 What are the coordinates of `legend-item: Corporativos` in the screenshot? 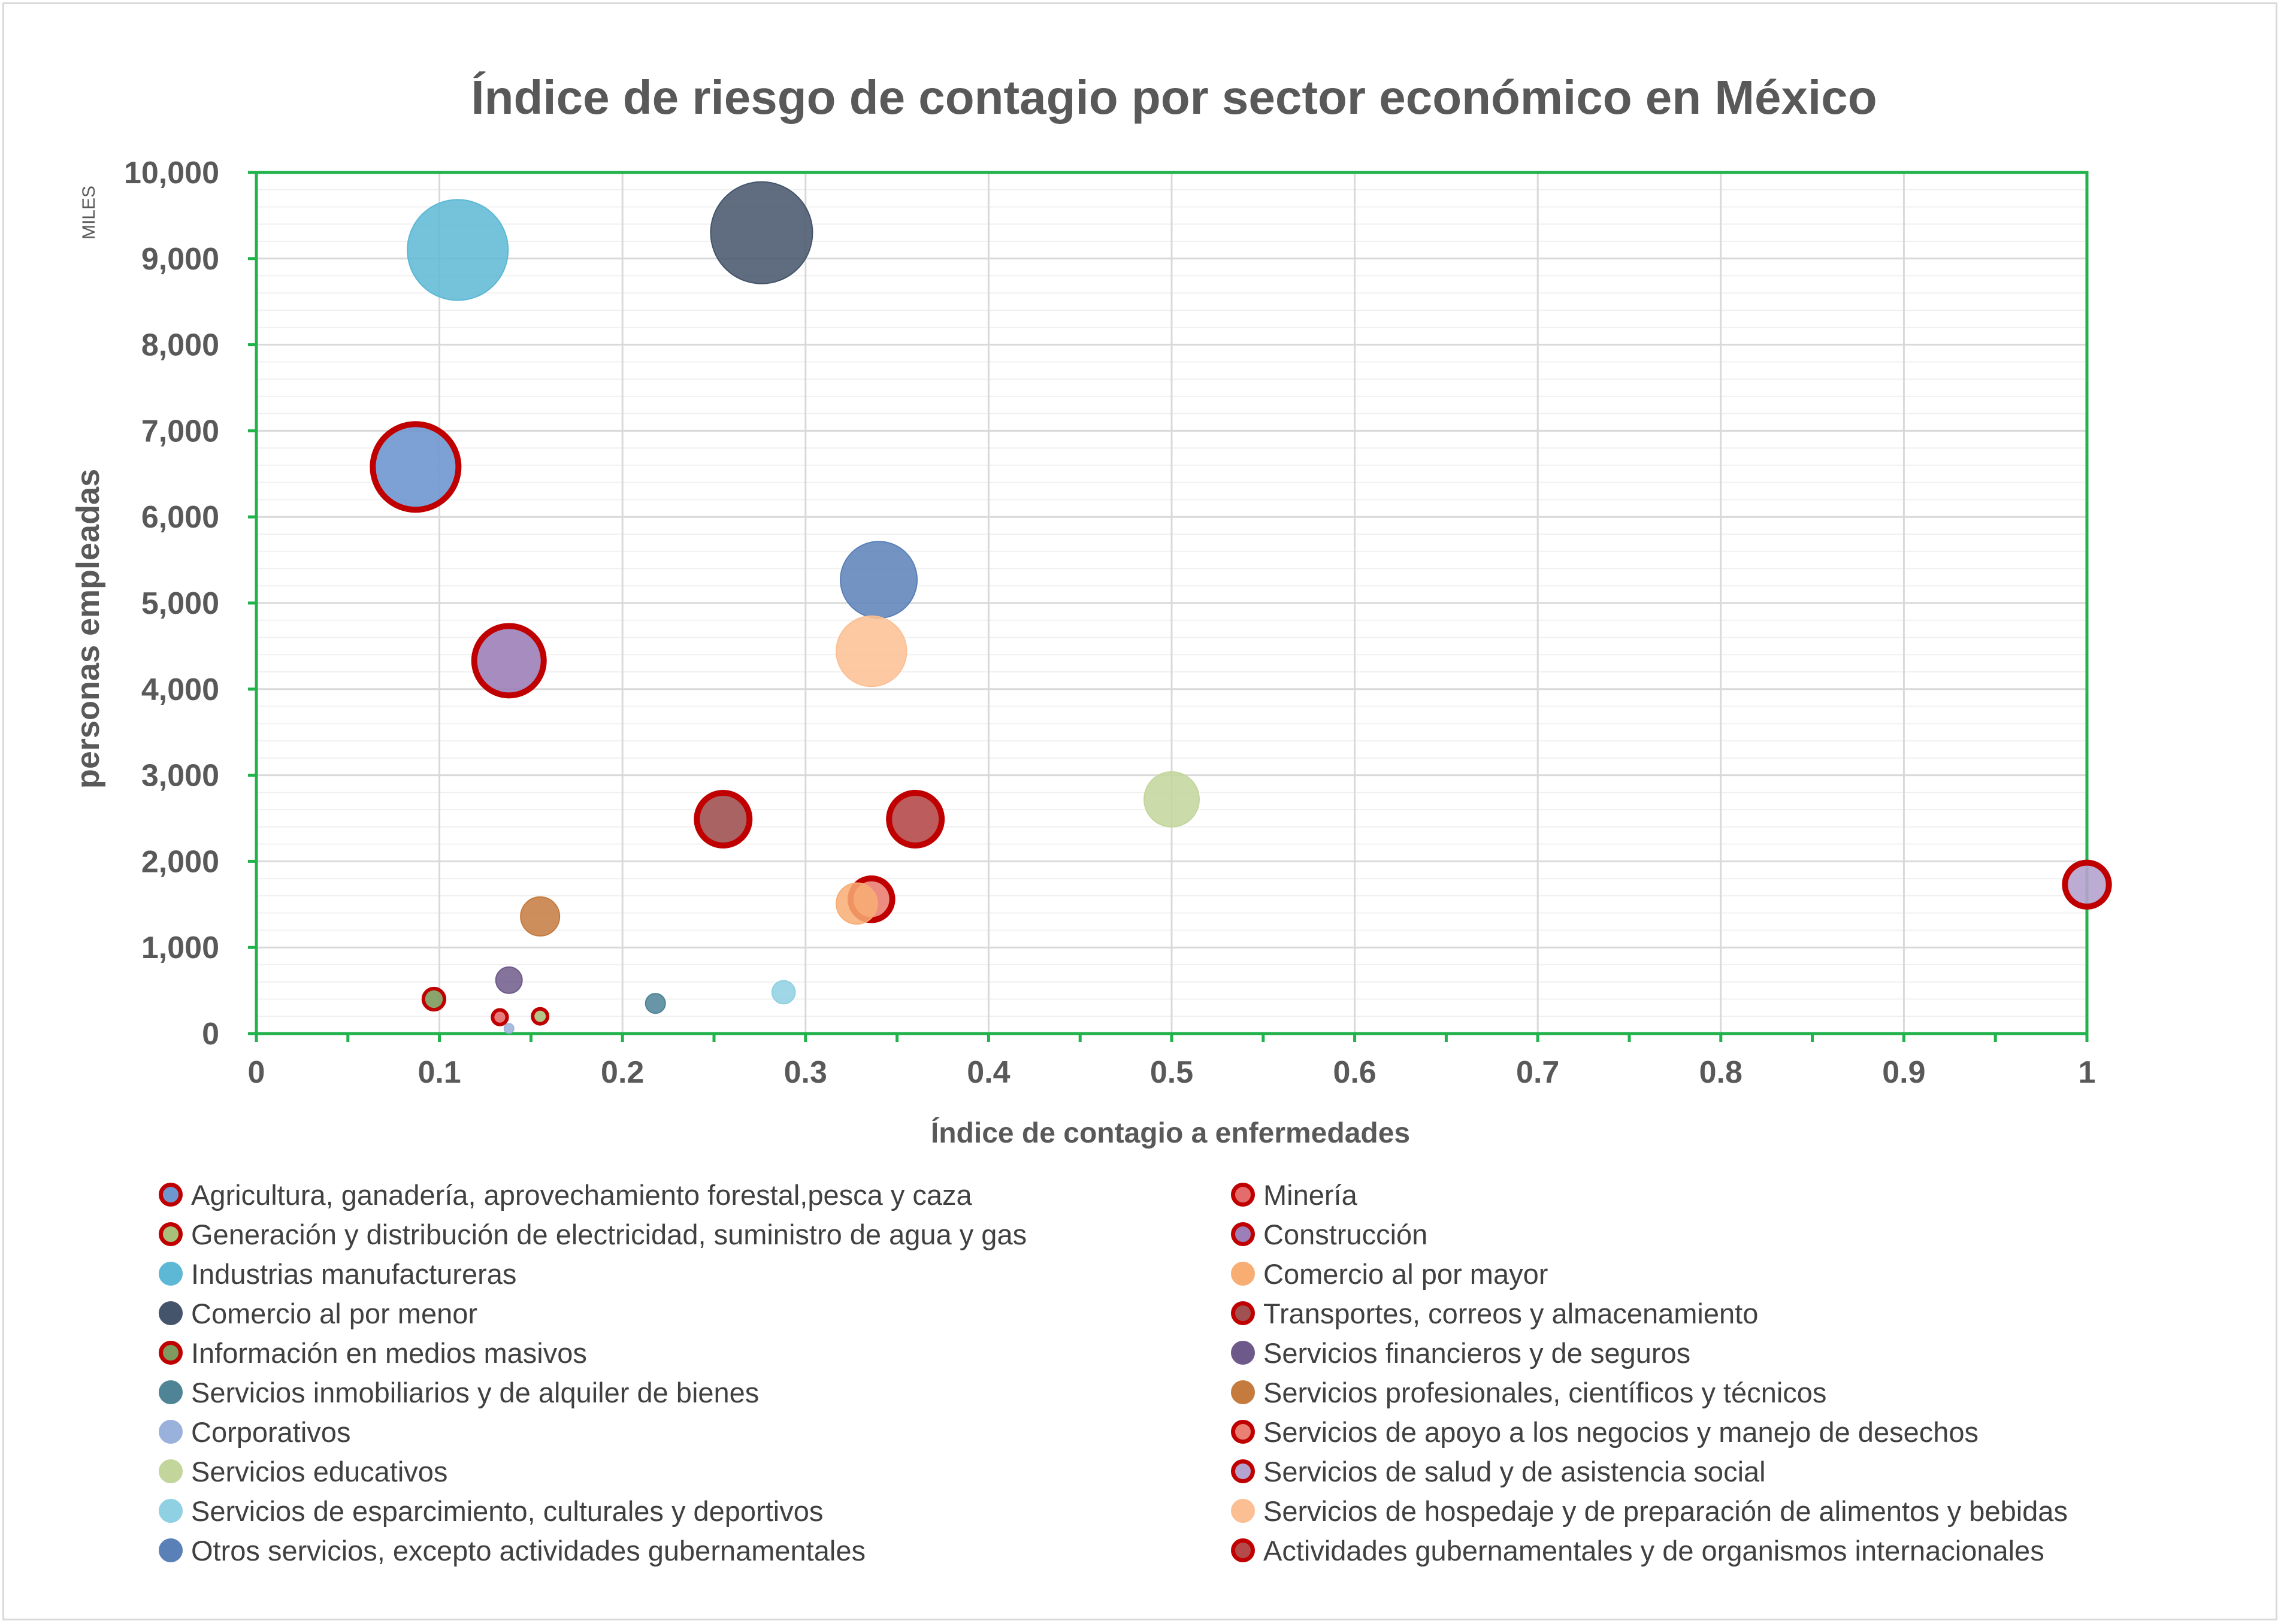 It's located at (254, 1432).